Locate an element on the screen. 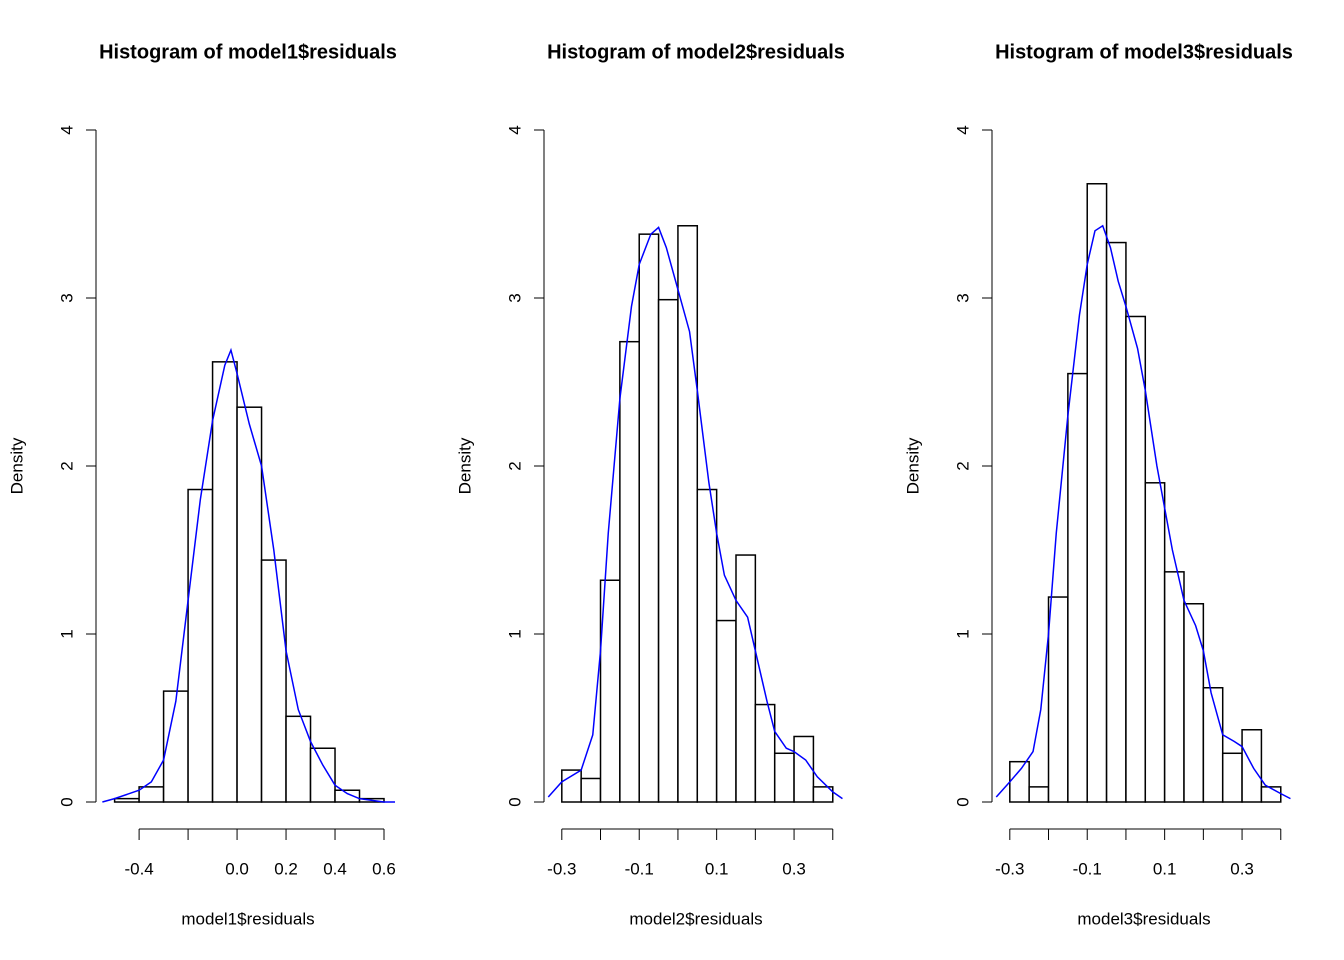 This screenshot has height=960, width=1344. x-axis-label: model2$residuals is located at coordinates (695, 918).